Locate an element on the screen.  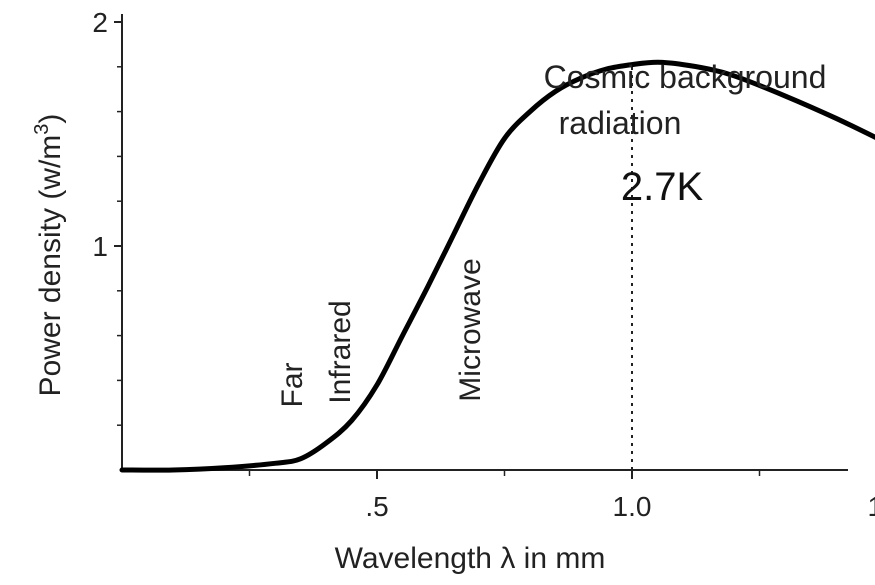
region-label-infrared: Infrared is located at coordinates (340, 351).